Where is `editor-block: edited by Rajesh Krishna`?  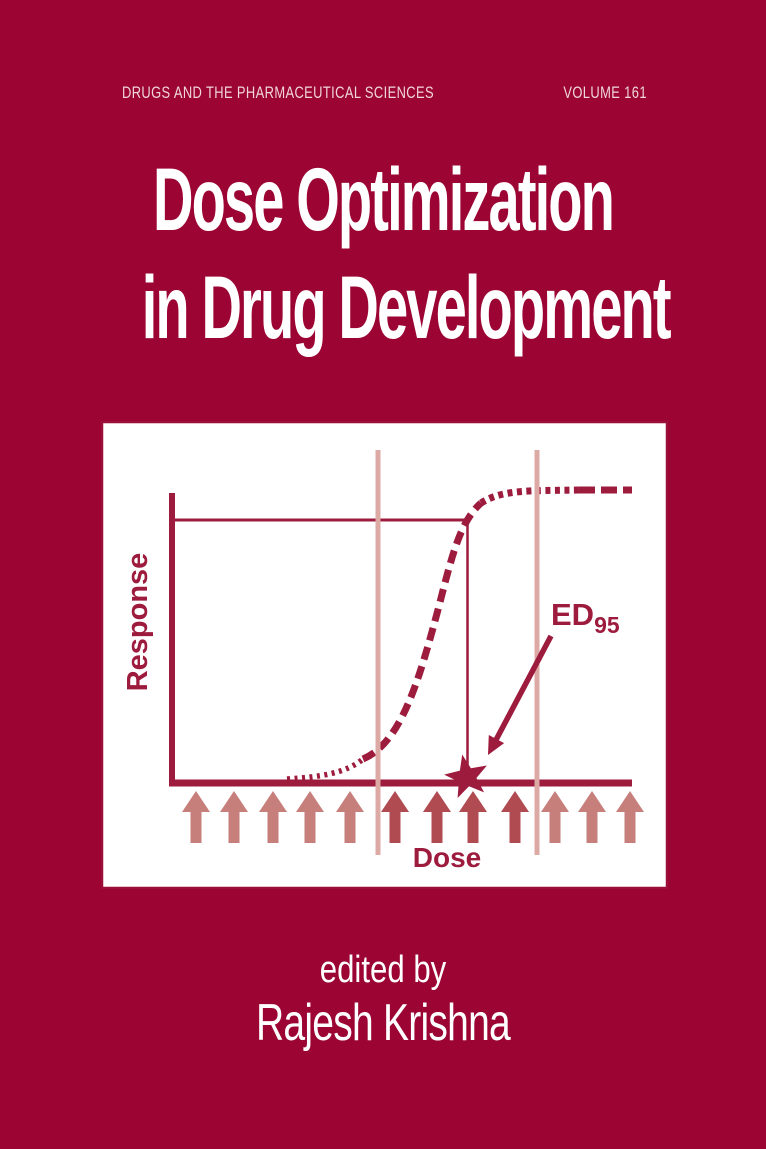 editor-block: edited by Rajesh Krishna is located at coordinates (383, 999).